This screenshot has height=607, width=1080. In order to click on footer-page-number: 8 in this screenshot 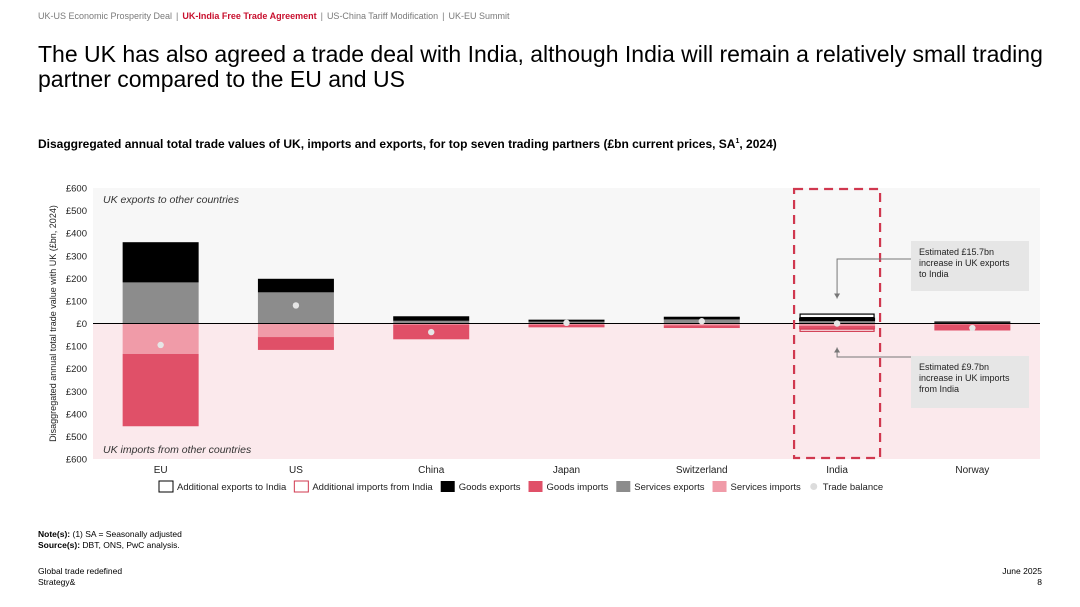, I will do `click(1039, 582)`.